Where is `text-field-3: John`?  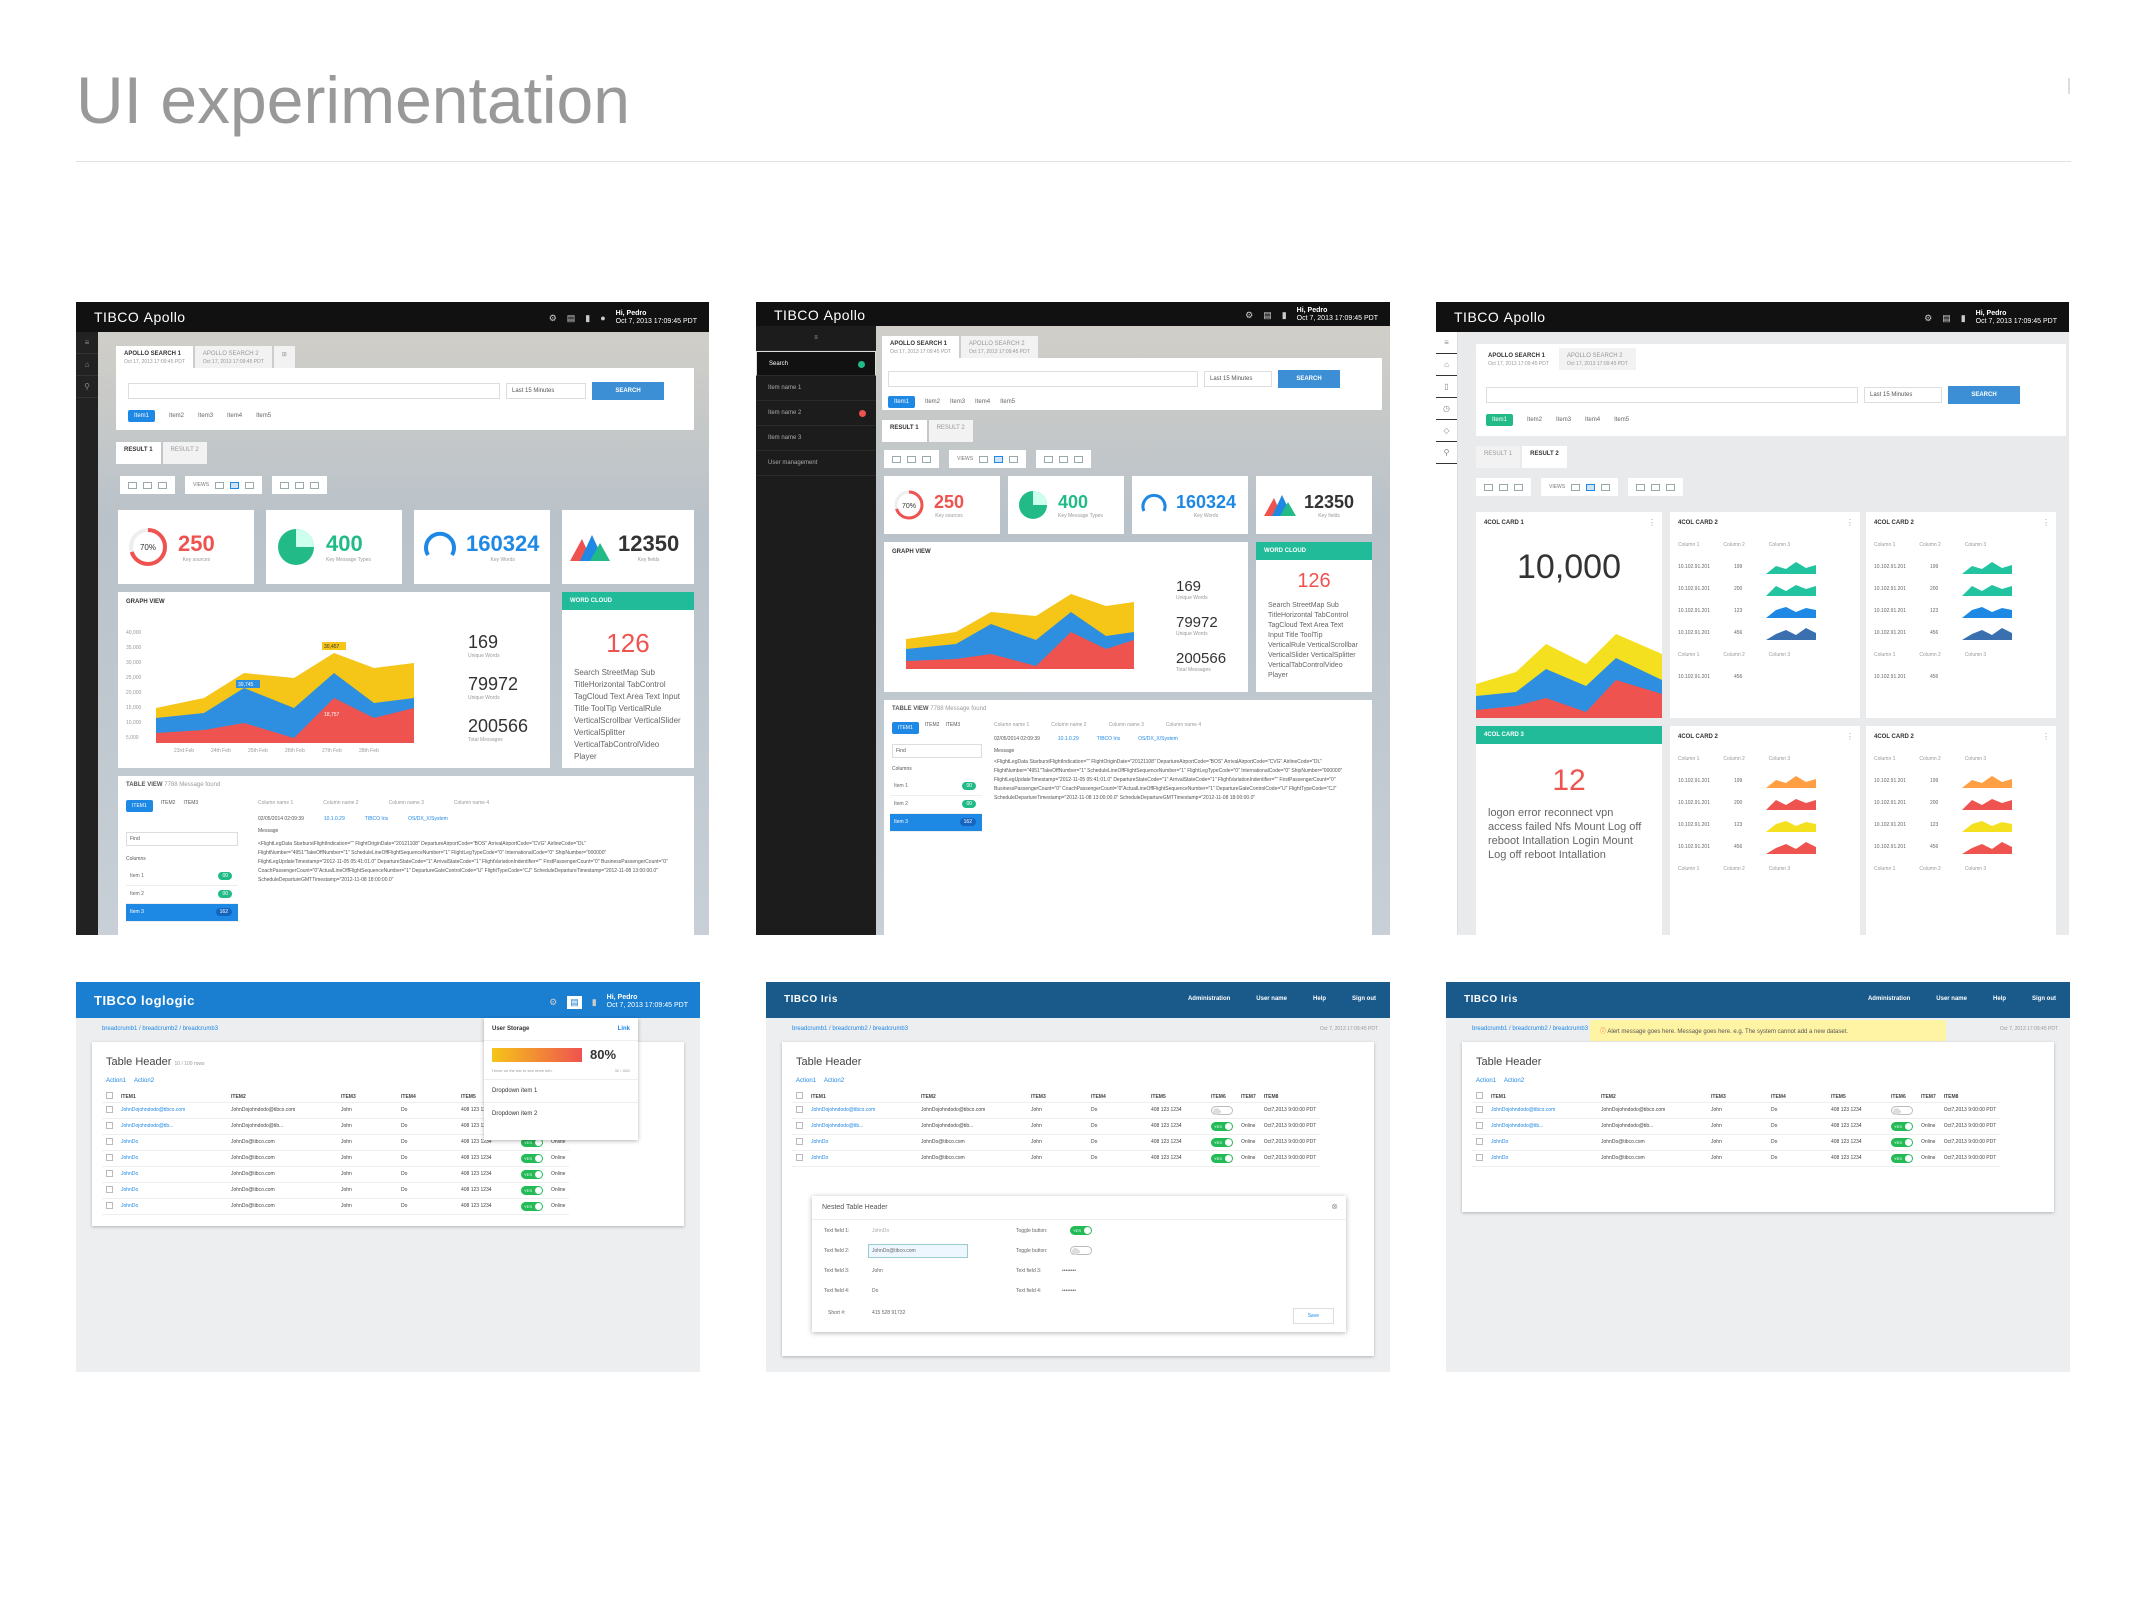
text-field-3: John is located at coordinates (877, 1271).